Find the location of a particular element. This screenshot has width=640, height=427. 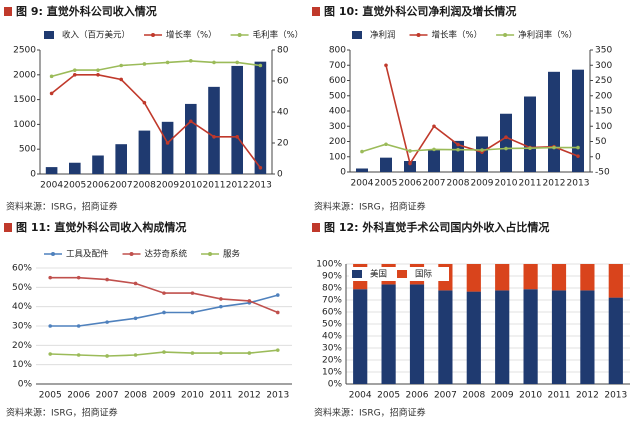

y2-tick-label: 40 is located at coordinates (283, 113).